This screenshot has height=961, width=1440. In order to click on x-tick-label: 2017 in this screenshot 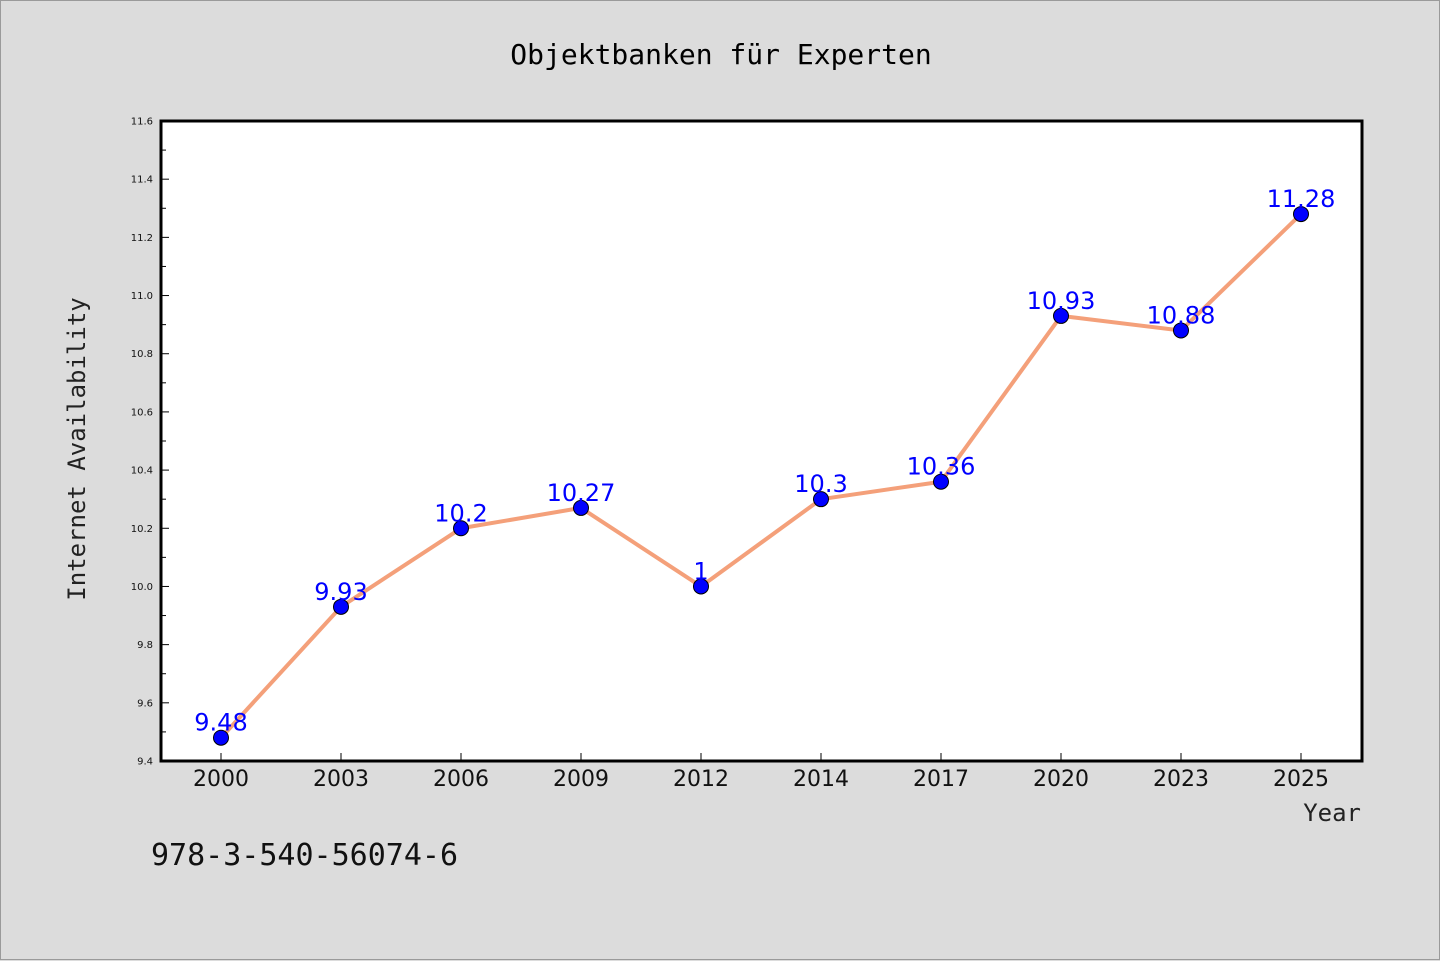, I will do `click(941, 779)`.